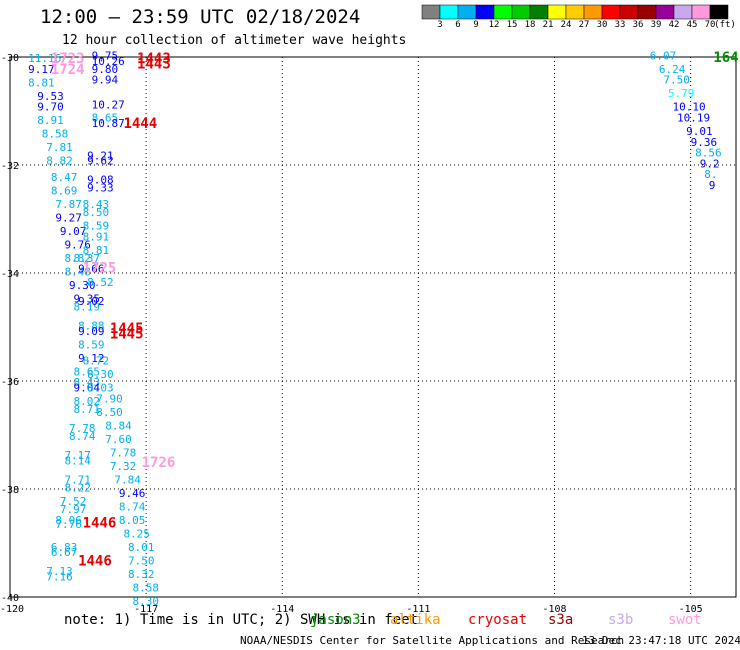  Describe the element at coordinates (50, 96) in the screenshot. I see `wave-height-label: 9.53` at that location.